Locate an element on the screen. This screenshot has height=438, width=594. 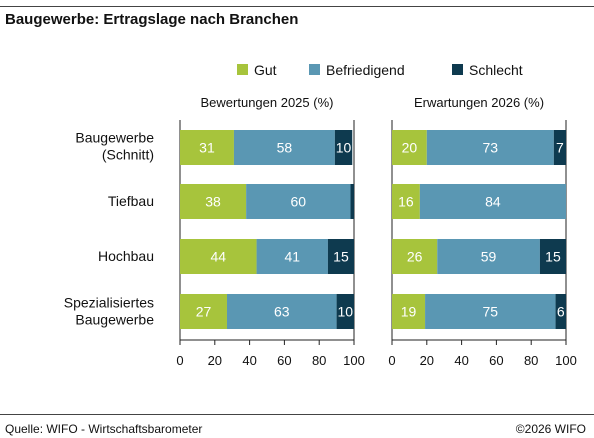
data-label: 38 is located at coordinates (213, 202).